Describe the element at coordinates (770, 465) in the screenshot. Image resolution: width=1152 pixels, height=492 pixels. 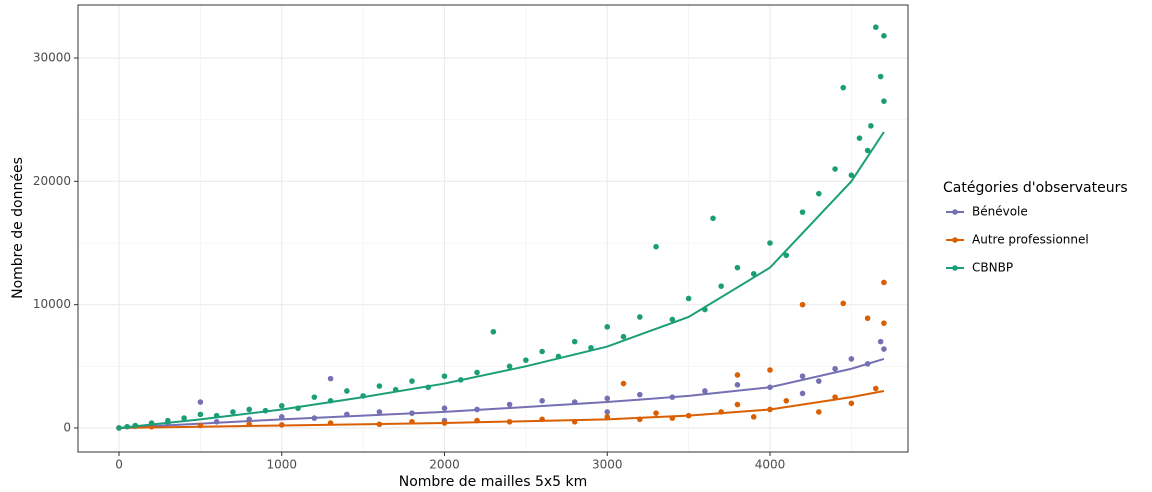
I see `x-tick-label: 4000` at that location.